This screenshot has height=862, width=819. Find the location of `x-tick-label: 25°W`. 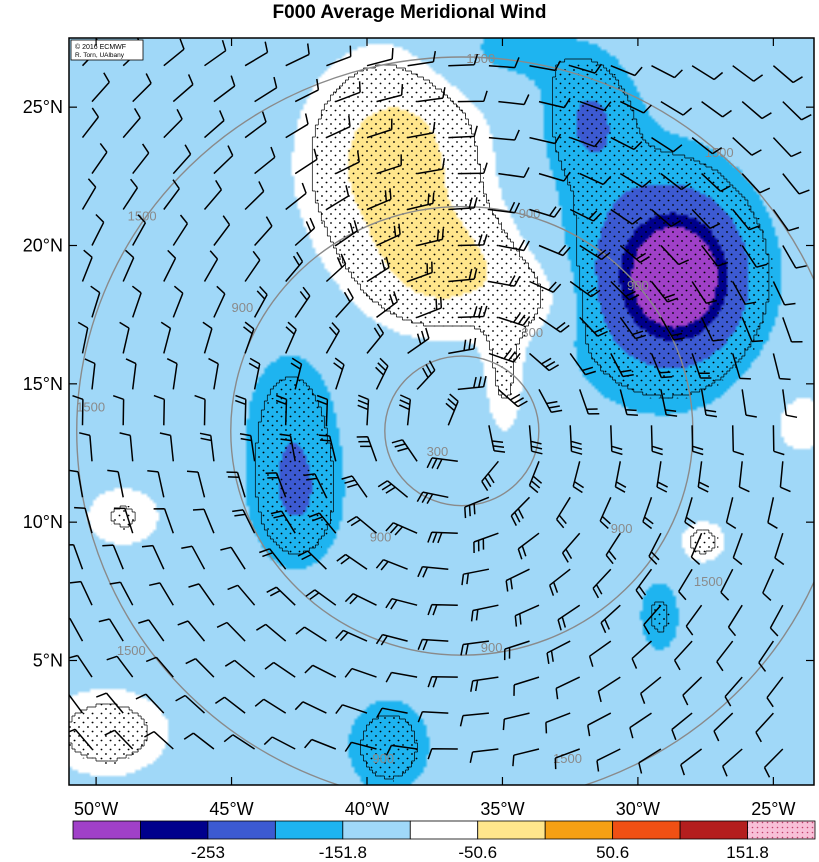

x-tick-label: 25°W is located at coordinates (773, 809).